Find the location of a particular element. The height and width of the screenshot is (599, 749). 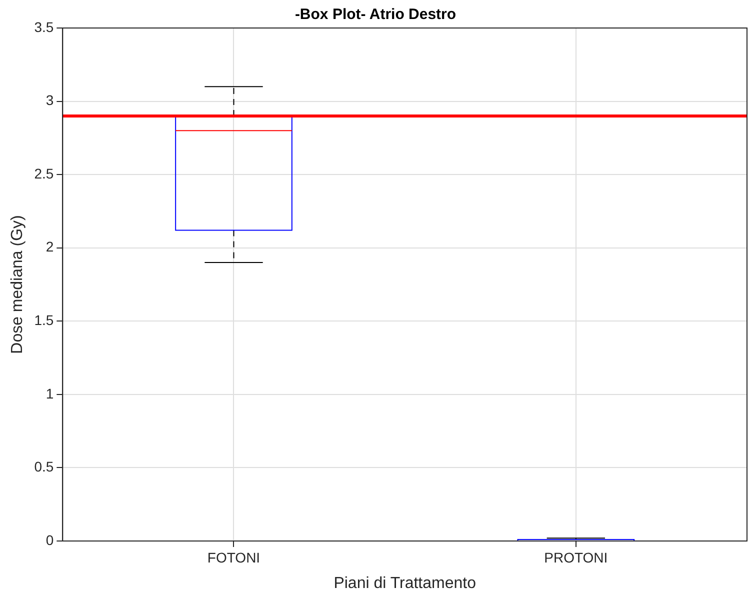

y-tick-label: 1.5 is located at coordinates (44, 320).